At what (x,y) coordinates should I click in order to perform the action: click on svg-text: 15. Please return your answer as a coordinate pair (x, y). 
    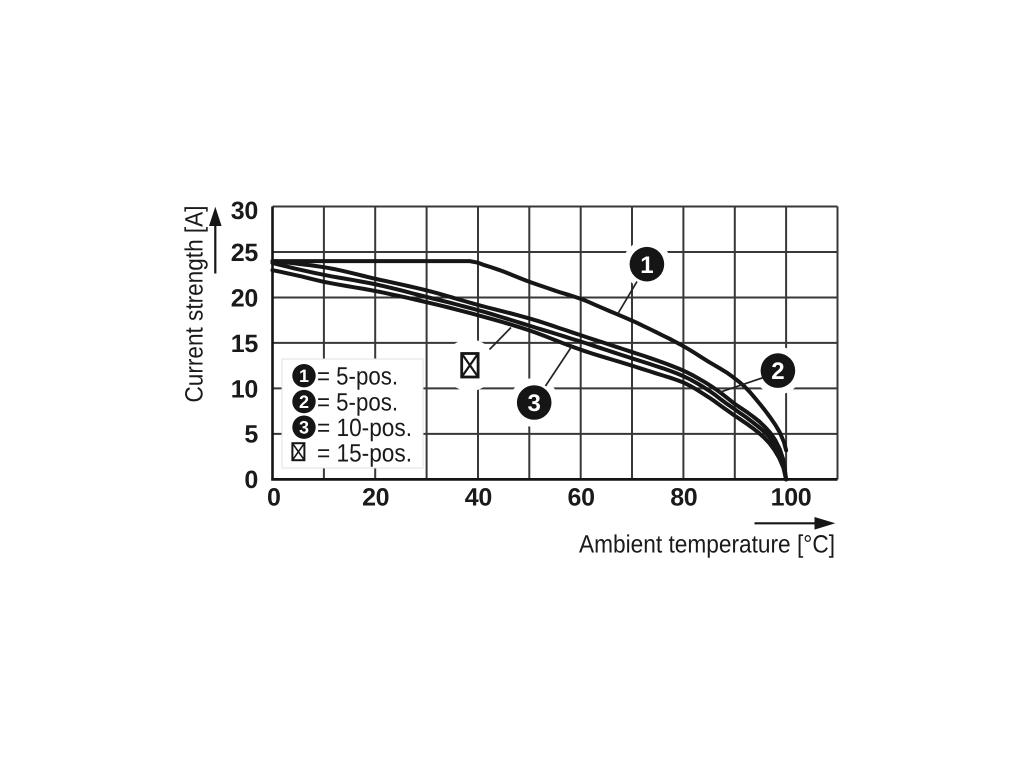
    Looking at the image, I should click on (245, 344).